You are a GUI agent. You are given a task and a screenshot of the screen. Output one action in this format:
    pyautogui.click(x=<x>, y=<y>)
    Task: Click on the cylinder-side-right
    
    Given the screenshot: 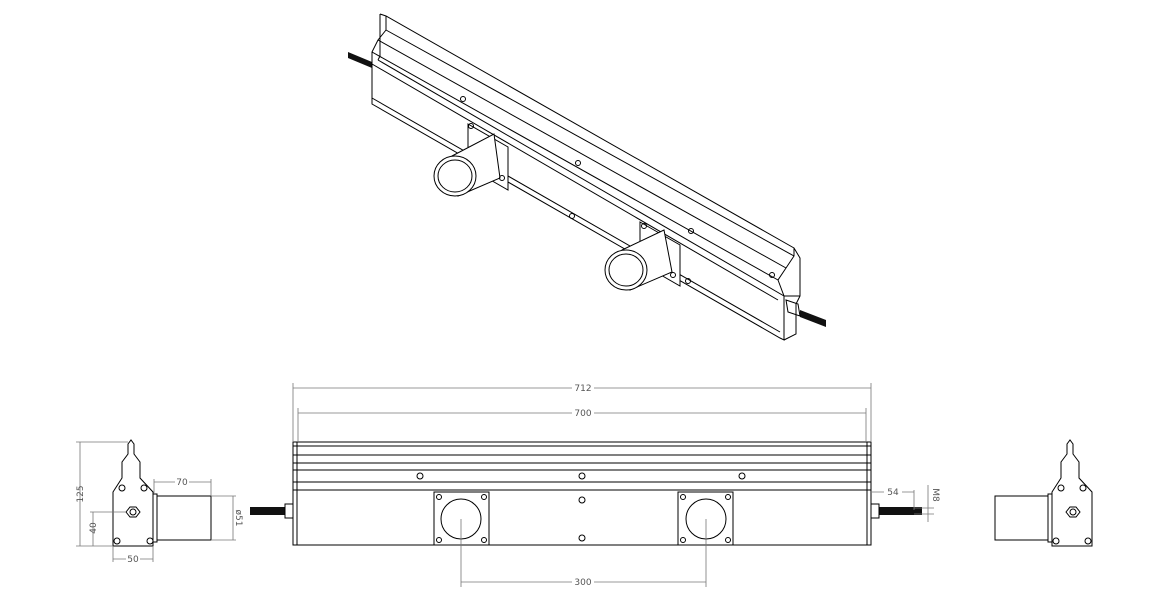 What is the action you would take?
    pyautogui.click(x=1021, y=518)
    